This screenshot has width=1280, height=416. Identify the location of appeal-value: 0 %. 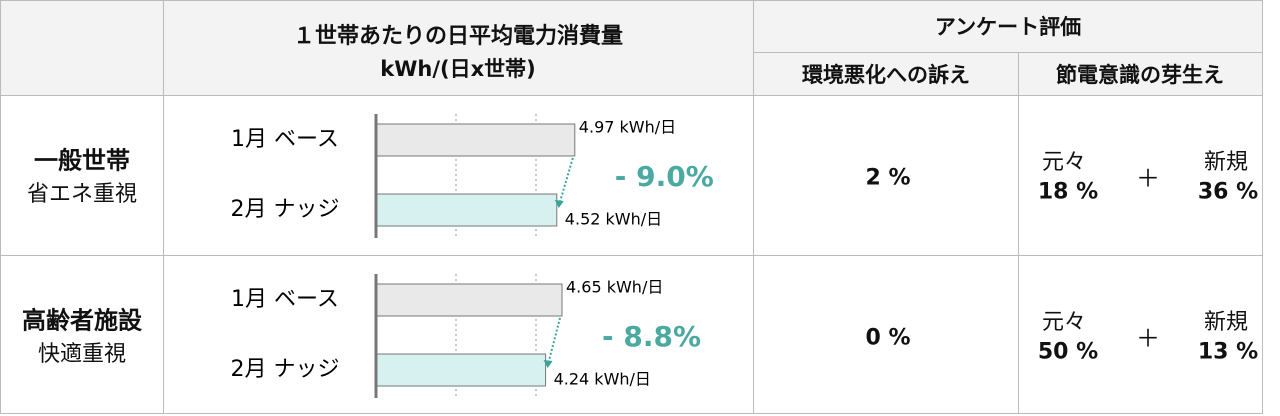
(888, 338).